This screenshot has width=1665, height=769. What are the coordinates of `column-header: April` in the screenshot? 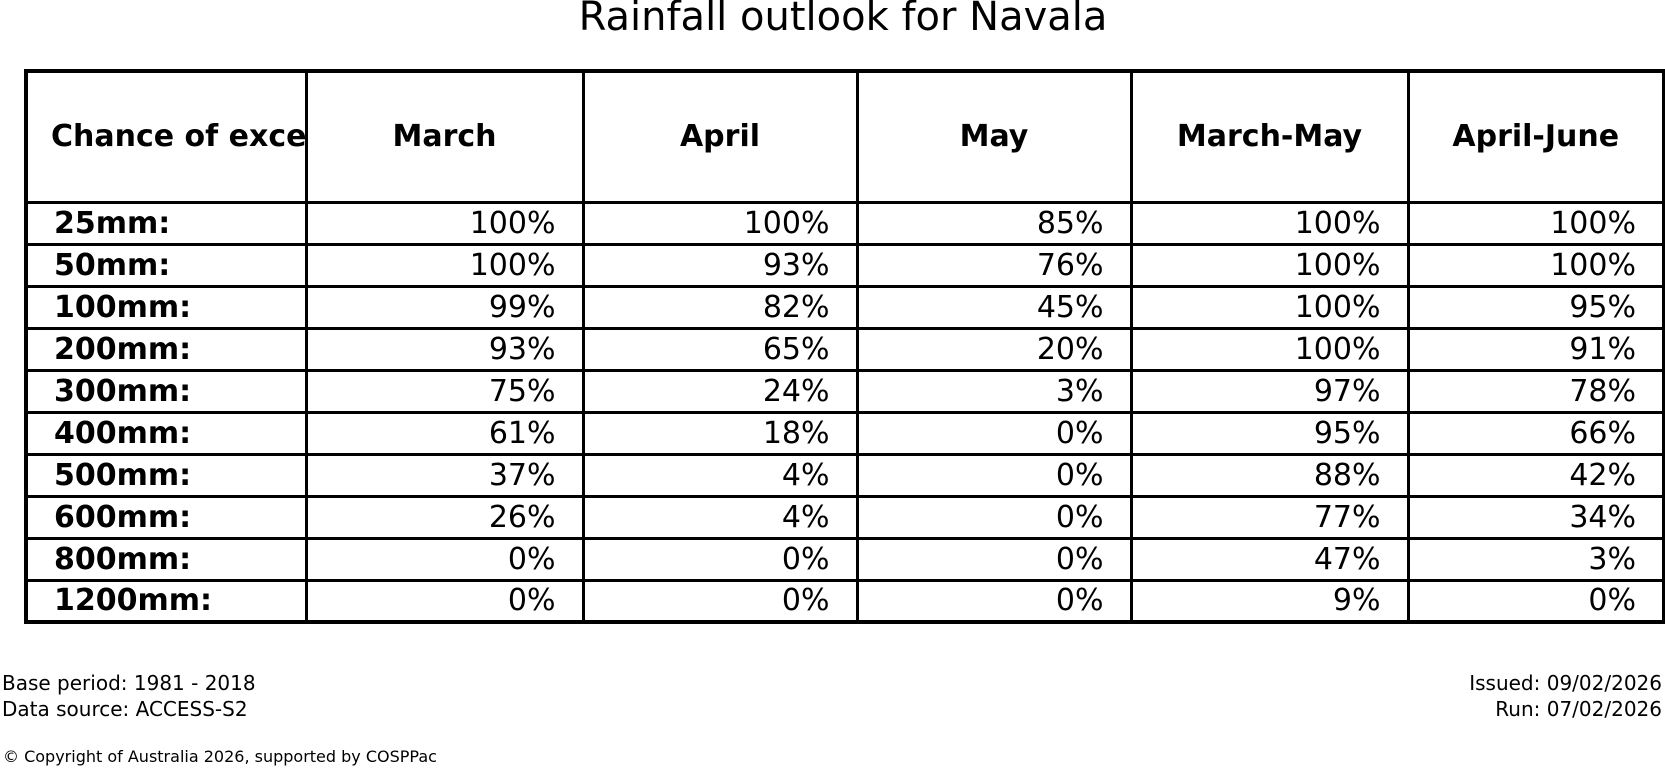 It's located at (720, 136).